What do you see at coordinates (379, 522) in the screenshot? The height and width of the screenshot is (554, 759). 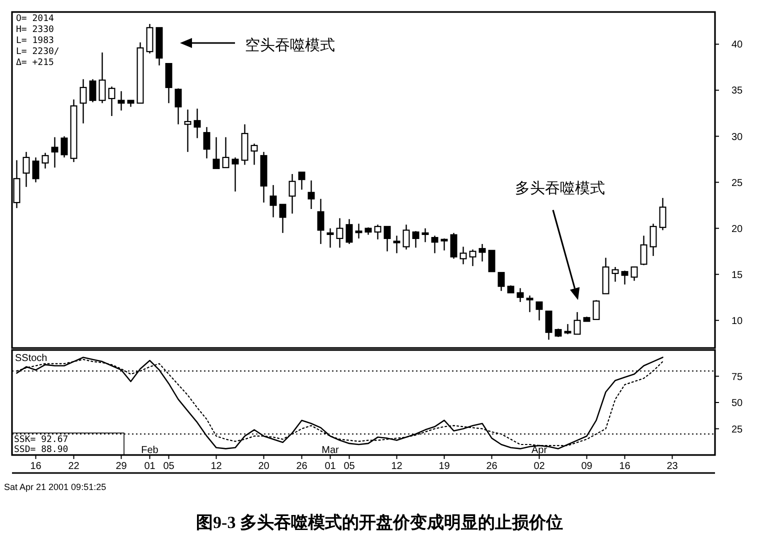 I see `text: 图9-3 多头吞噬模式的开盘价变成明显的止损价位` at bounding box center [379, 522].